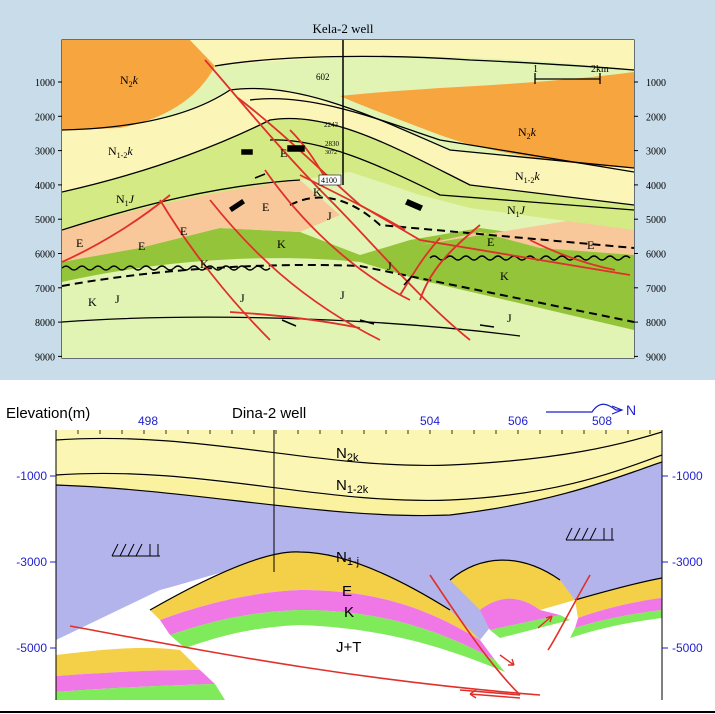  What do you see at coordinates (120, 152) in the screenshot?
I see `label-n12k-left: N1-2k` at bounding box center [120, 152].